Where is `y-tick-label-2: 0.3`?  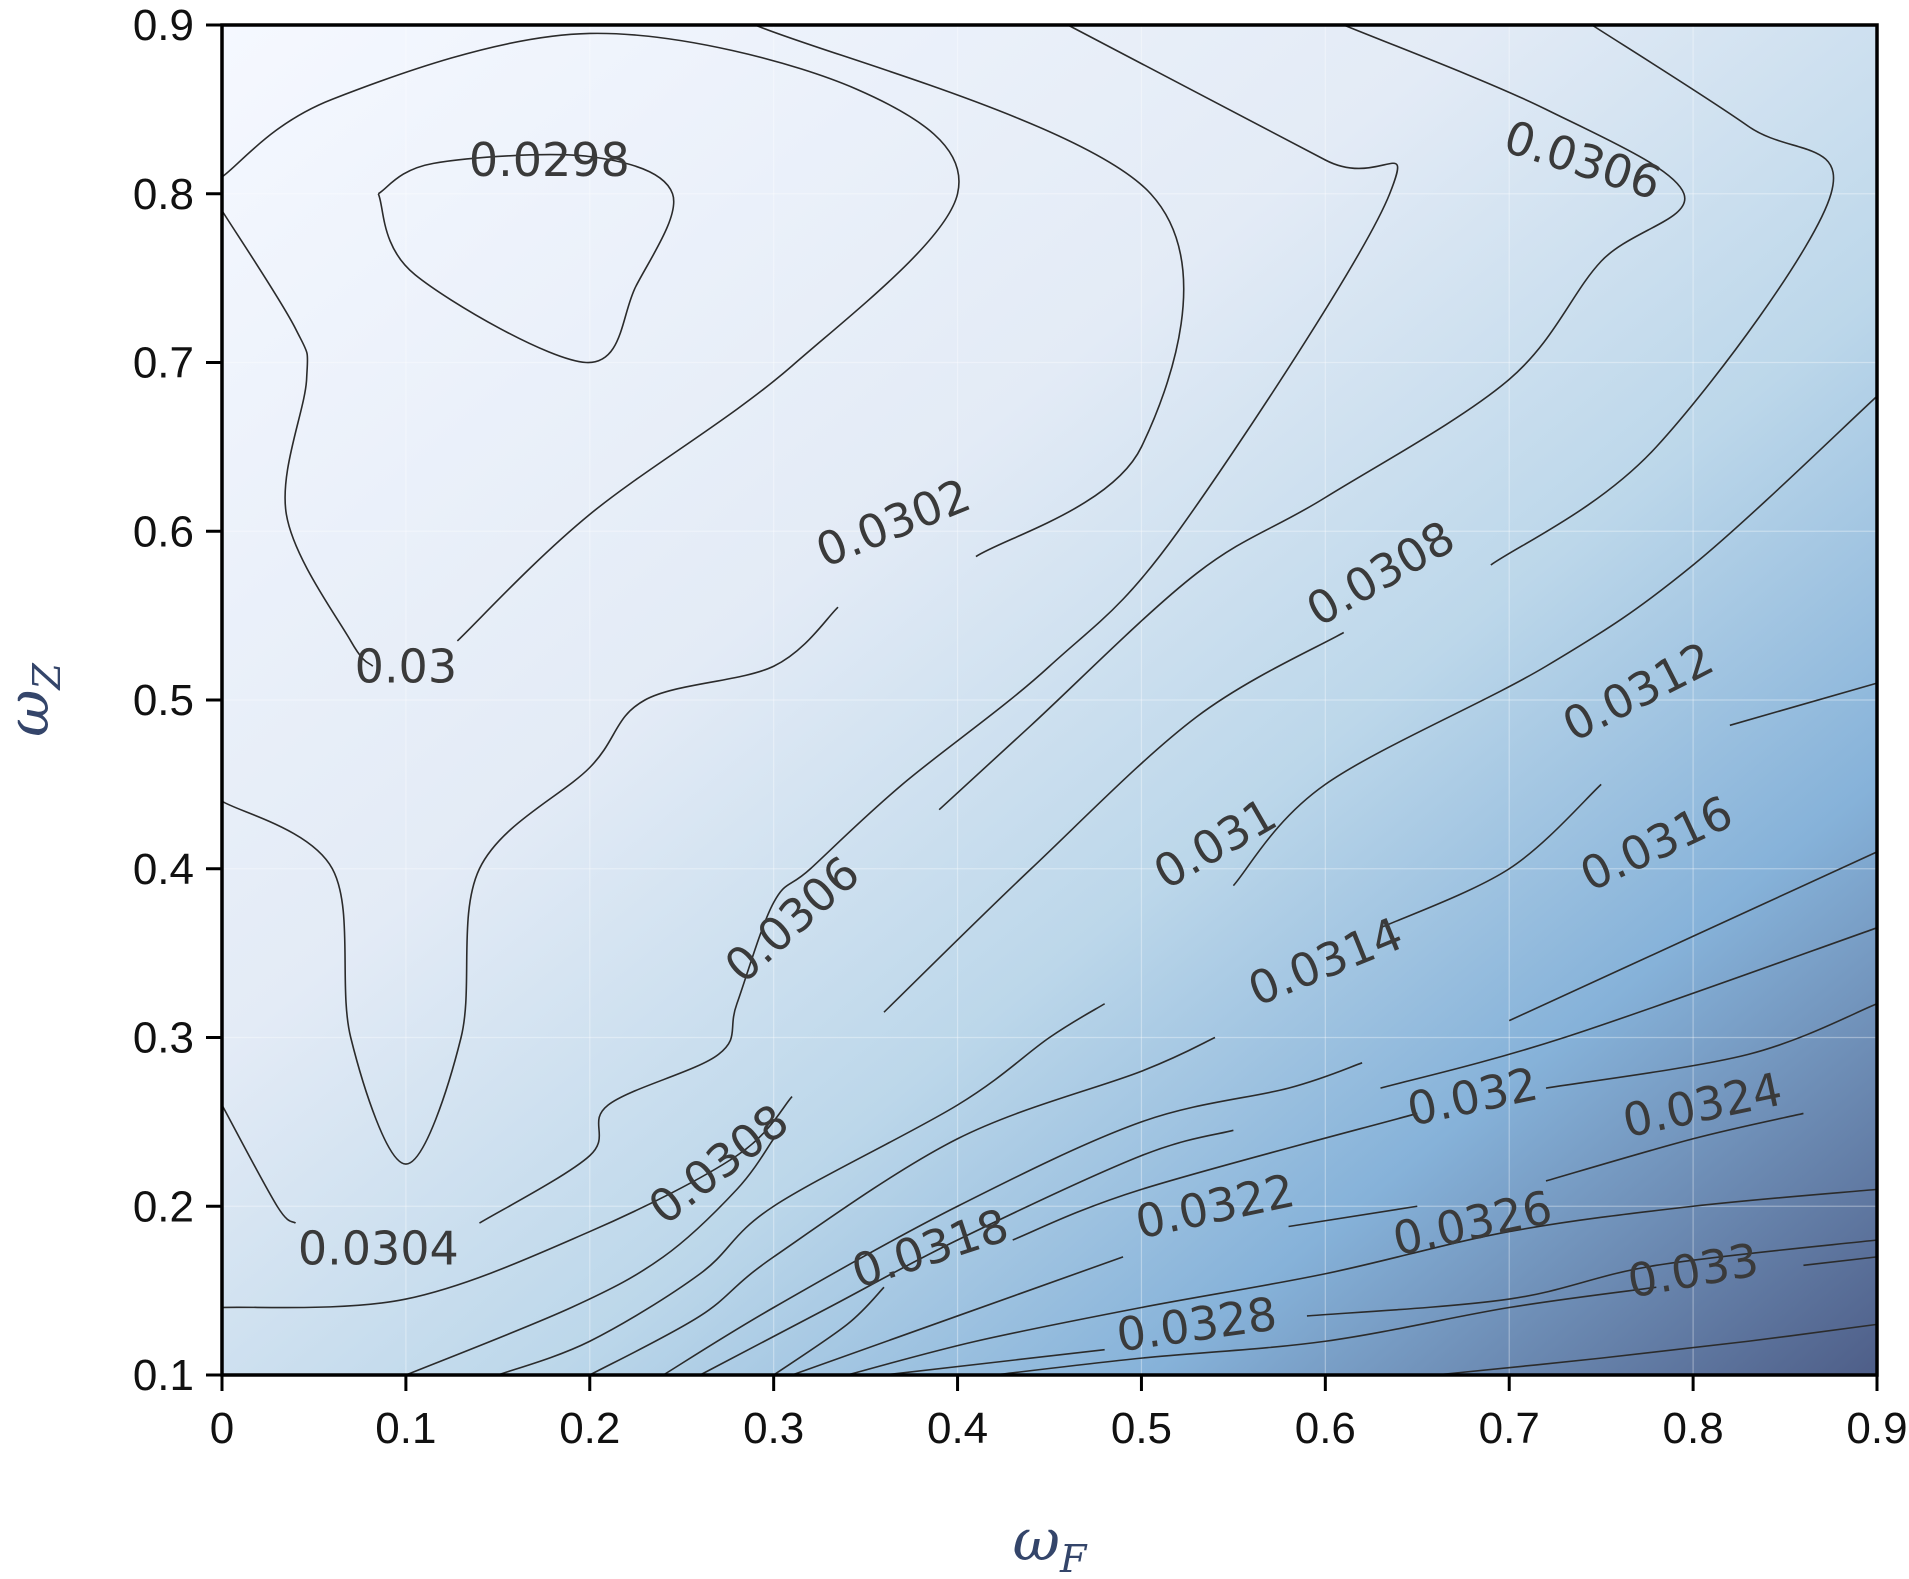 y-tick-label-2: 0.3 is located at coordinates (163, 1038).